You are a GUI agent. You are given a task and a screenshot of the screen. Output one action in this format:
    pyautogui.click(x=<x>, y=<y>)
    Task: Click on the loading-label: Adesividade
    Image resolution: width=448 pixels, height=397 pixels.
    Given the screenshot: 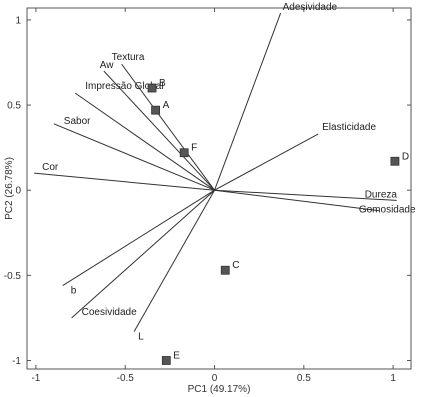 What is the action you would take?
    pyautogui.click(x=310, y=7)
    